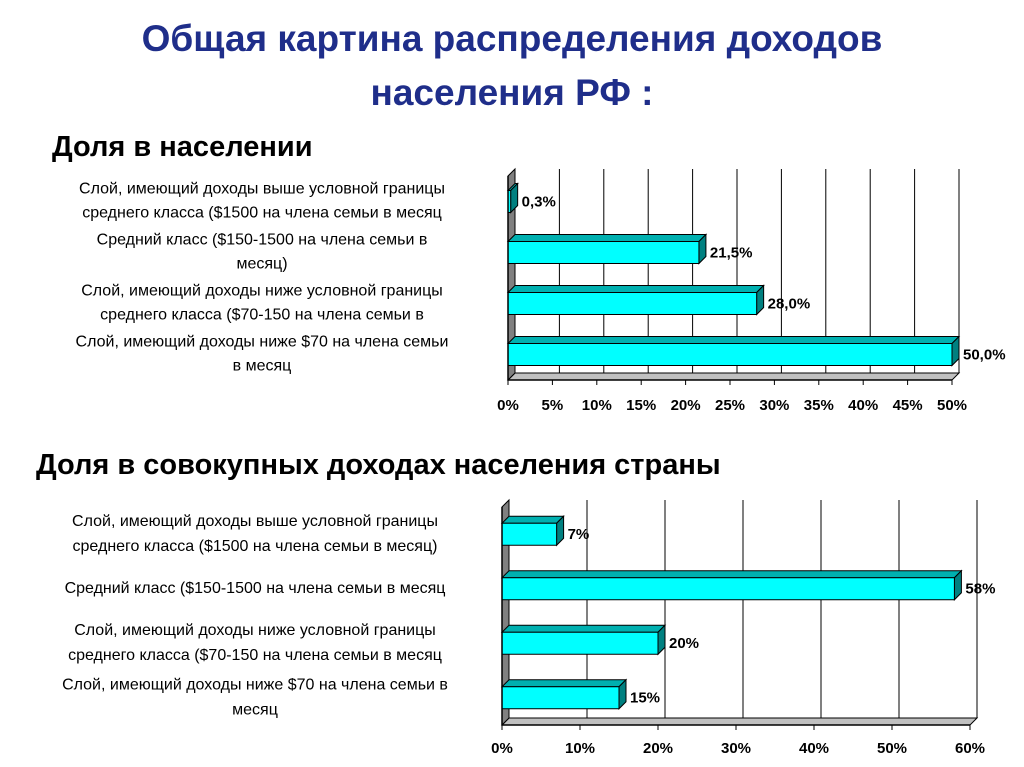  I want to click on population-floor, so click(733, 376).